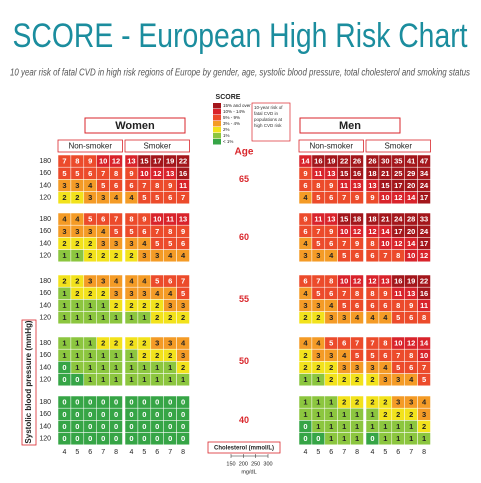  I want to click on risk-value: 17, so click(424, 243).